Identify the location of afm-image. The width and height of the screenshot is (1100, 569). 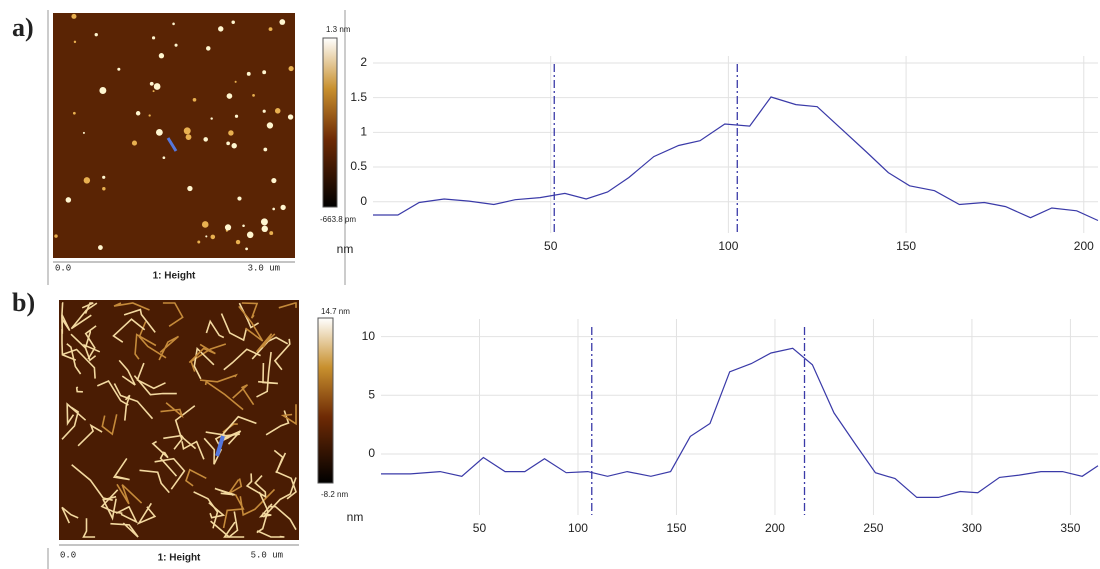
(174, 135).